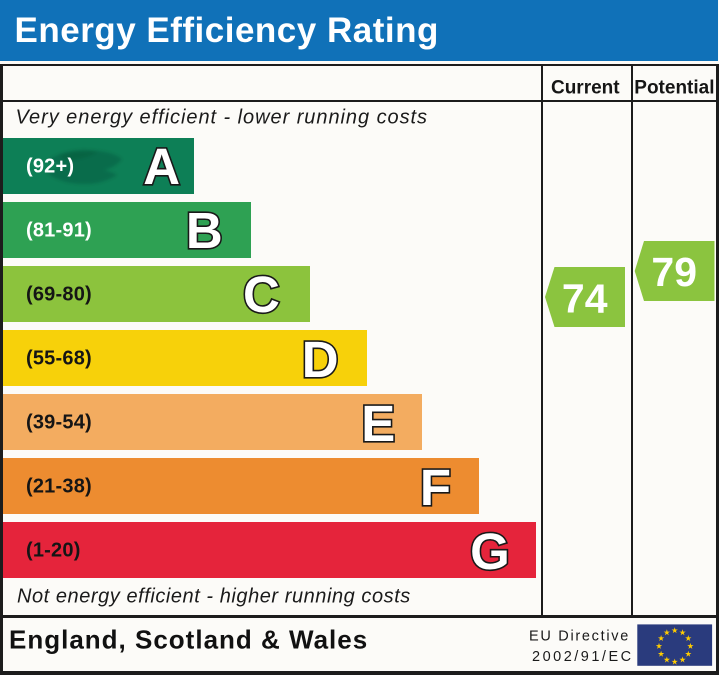 This screenshot has width=719, height=675. What do you see at coordinates (161, 166) in the screenshot?
I see `svg-text: A` at bounding box center [161, 166].